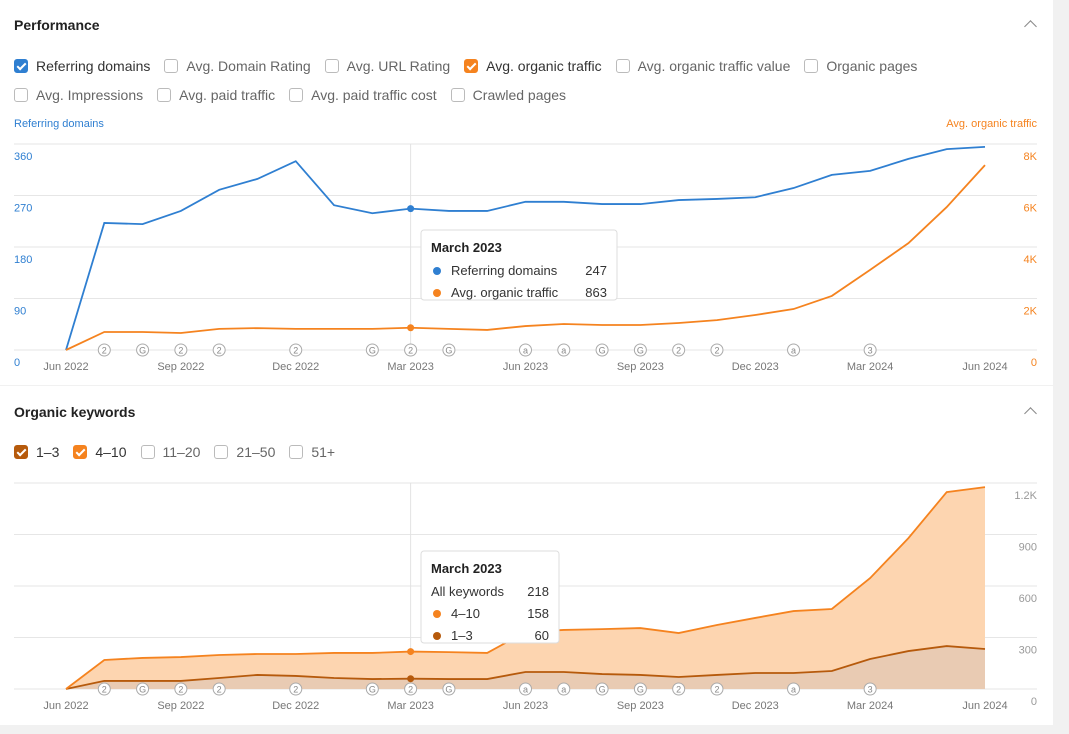 The image size is (1069, 734). Describe the element at coordinates (437, 636) in the screenshot. I see `tooltip-dot` at that location.